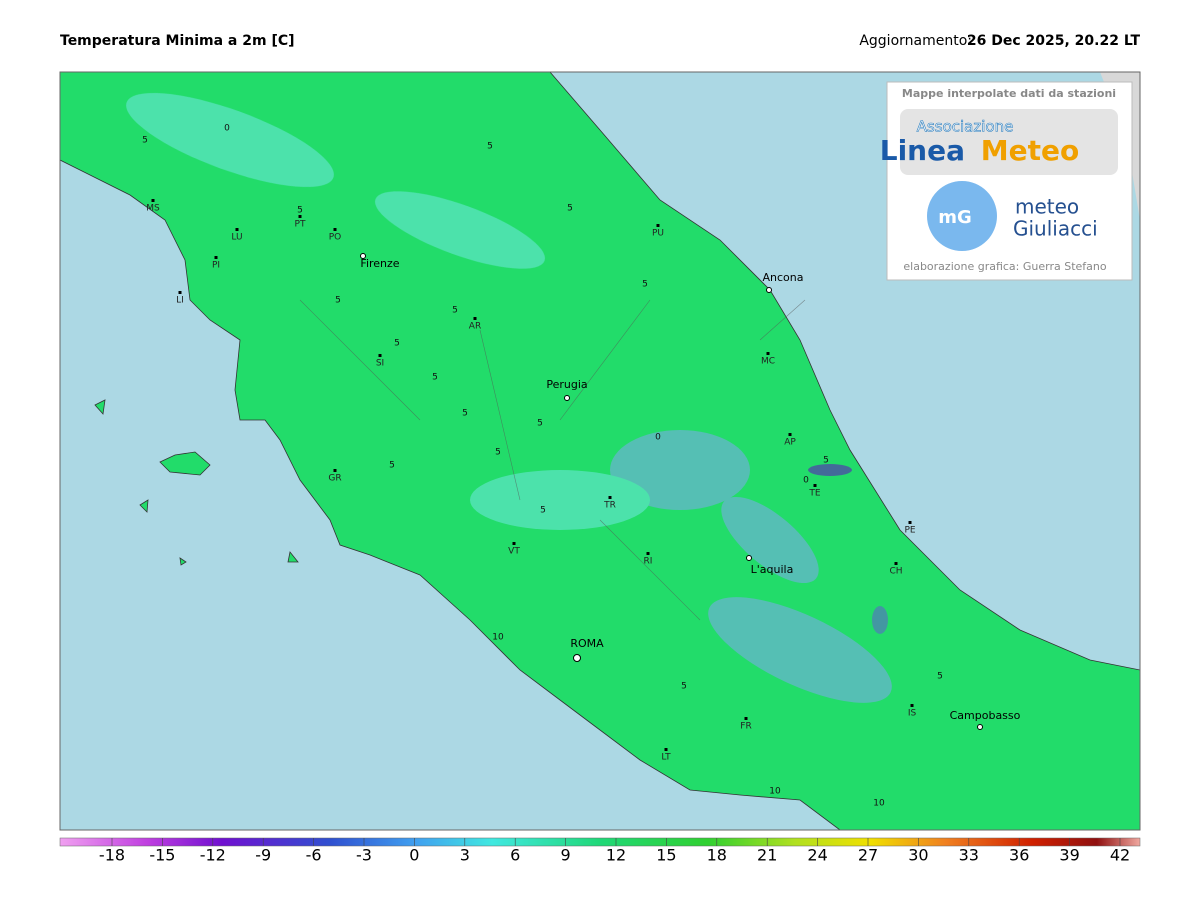 This screenshot has height=904, width=1200. Describe the element at coordinates (566, 855) in the screenshot. I see `legend-tick-label: 9` at that location.